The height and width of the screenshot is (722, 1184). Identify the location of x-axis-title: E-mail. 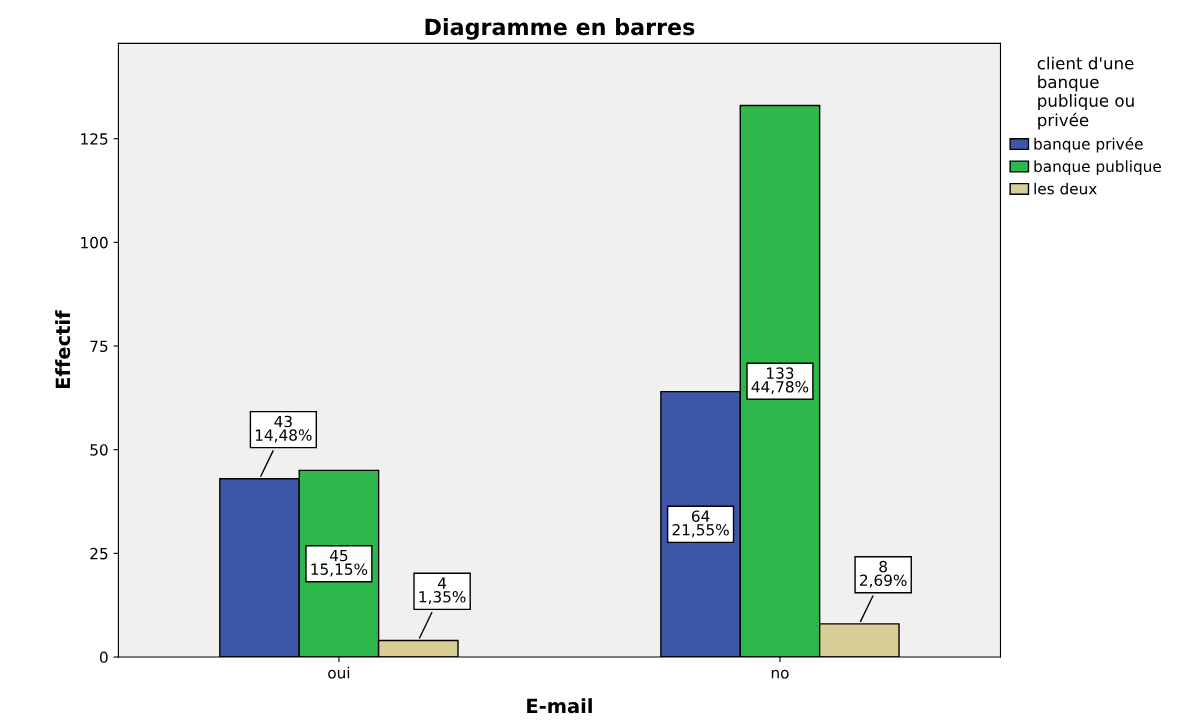
(559, 706).